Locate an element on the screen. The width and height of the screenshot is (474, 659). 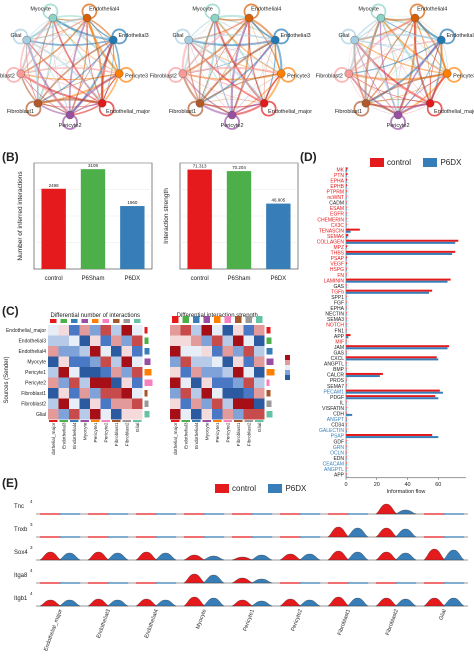
panel-c-letter: (C) is located at coordinates (10, 311).